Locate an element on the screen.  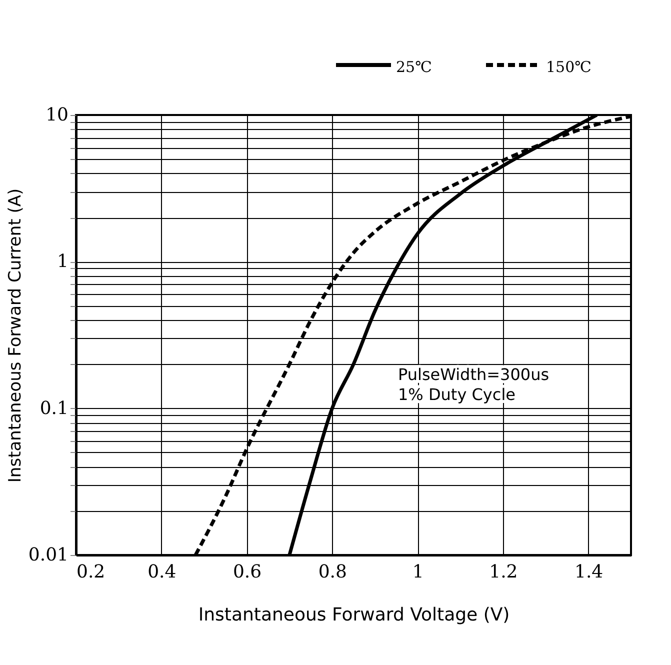
legend-label: 150℃ is located at coordinates (569, 67).